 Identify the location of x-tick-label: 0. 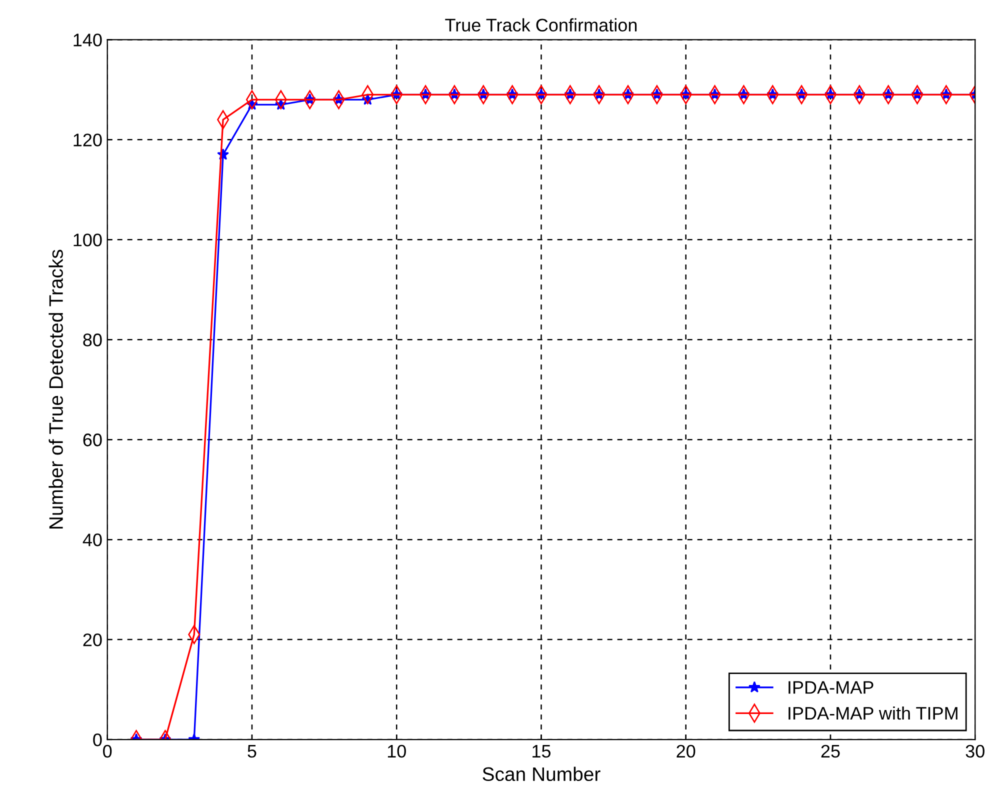
(107, 751).